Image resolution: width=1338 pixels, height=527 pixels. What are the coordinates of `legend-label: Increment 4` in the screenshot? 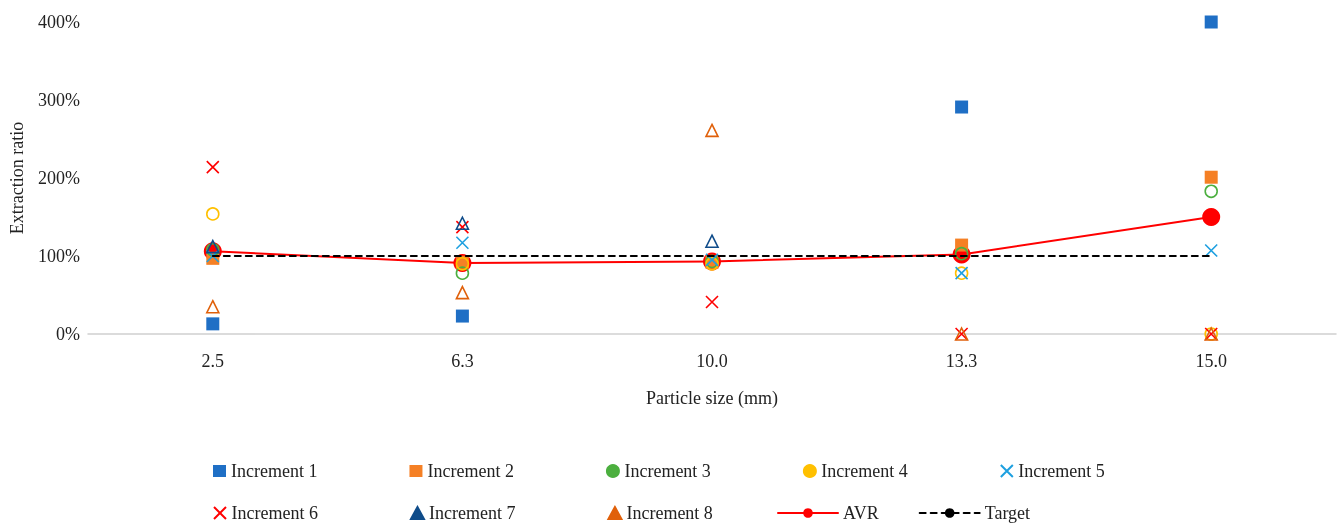 It's located at (864, 471).